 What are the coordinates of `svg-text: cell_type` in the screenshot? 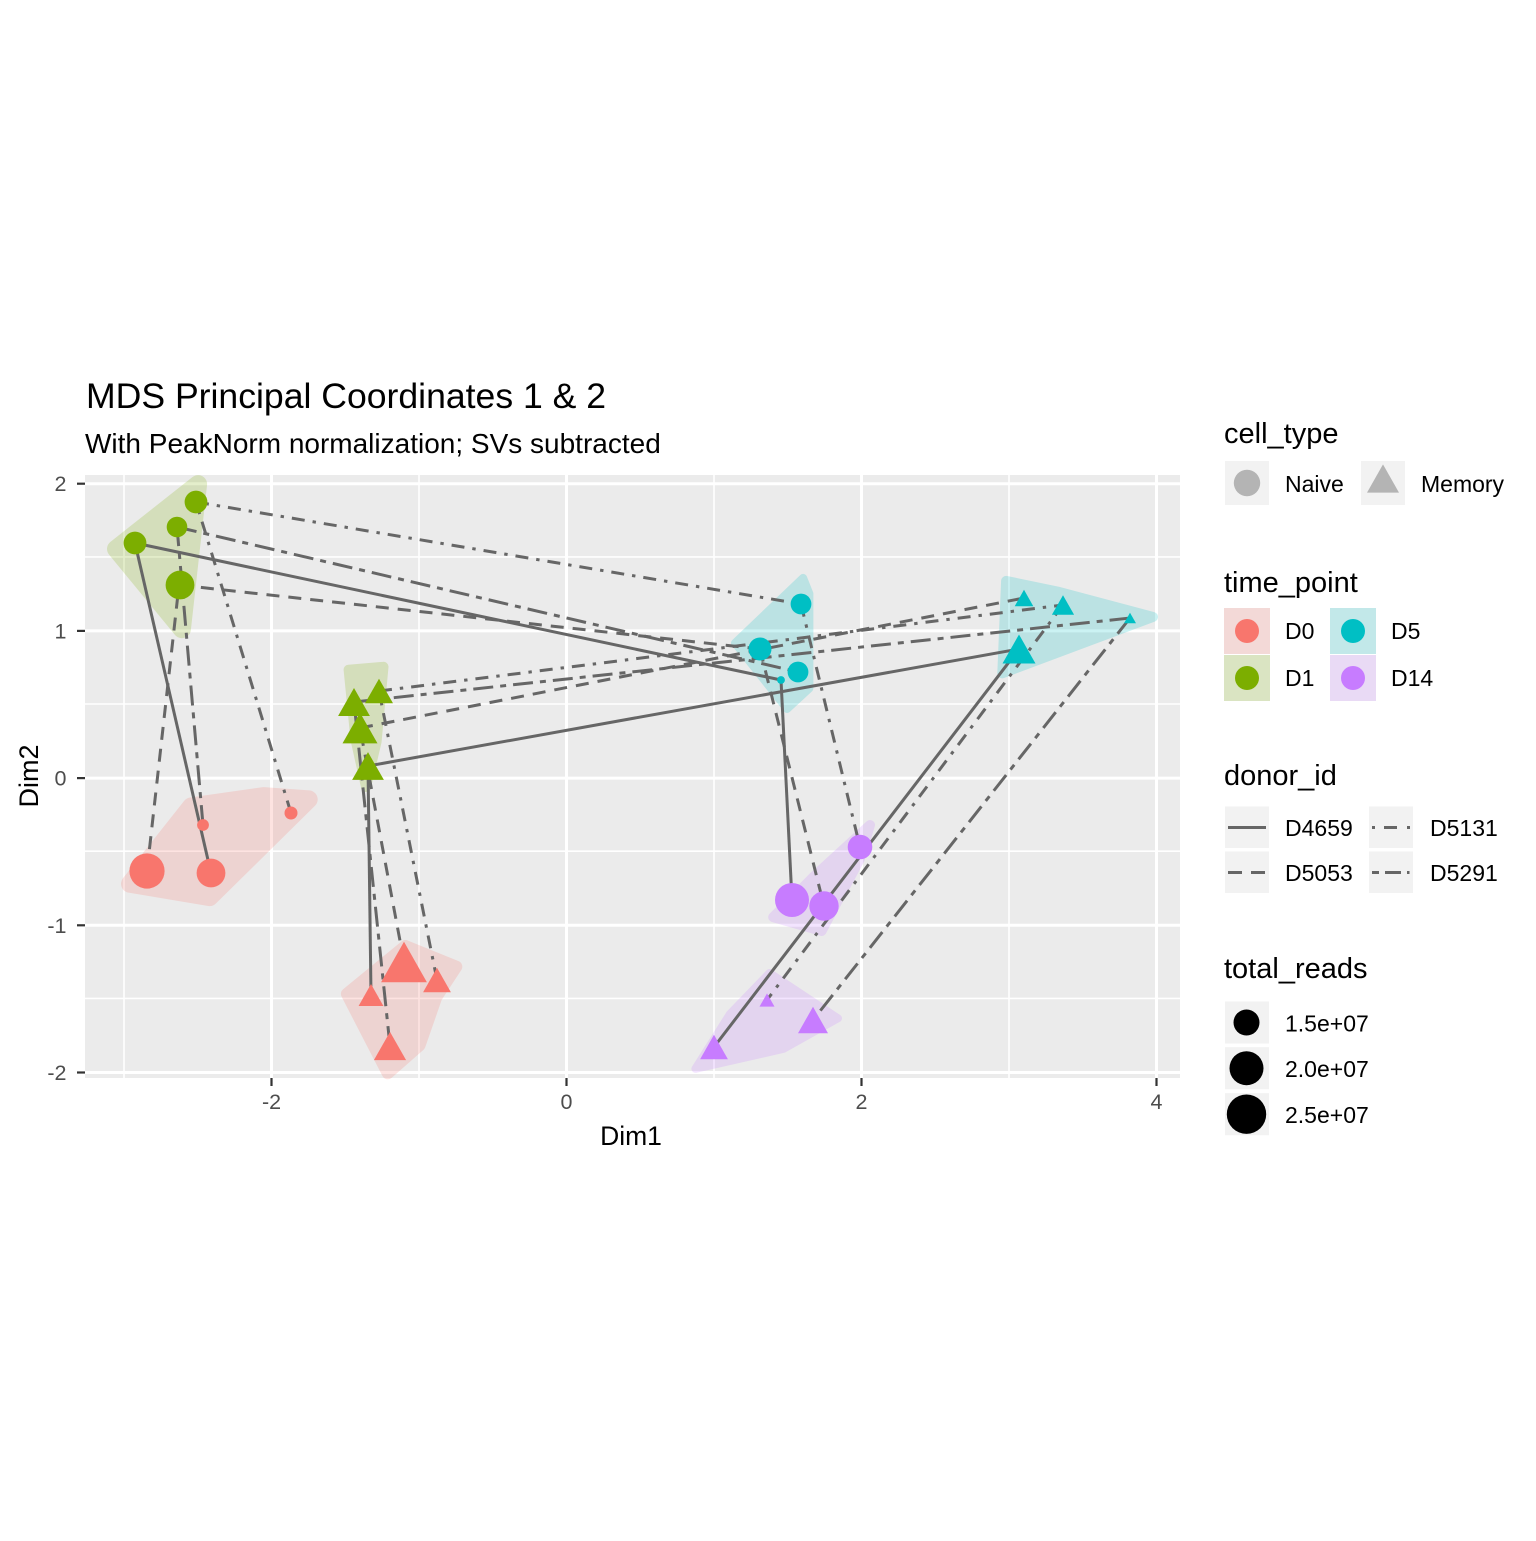 It's located at (1281, 434).